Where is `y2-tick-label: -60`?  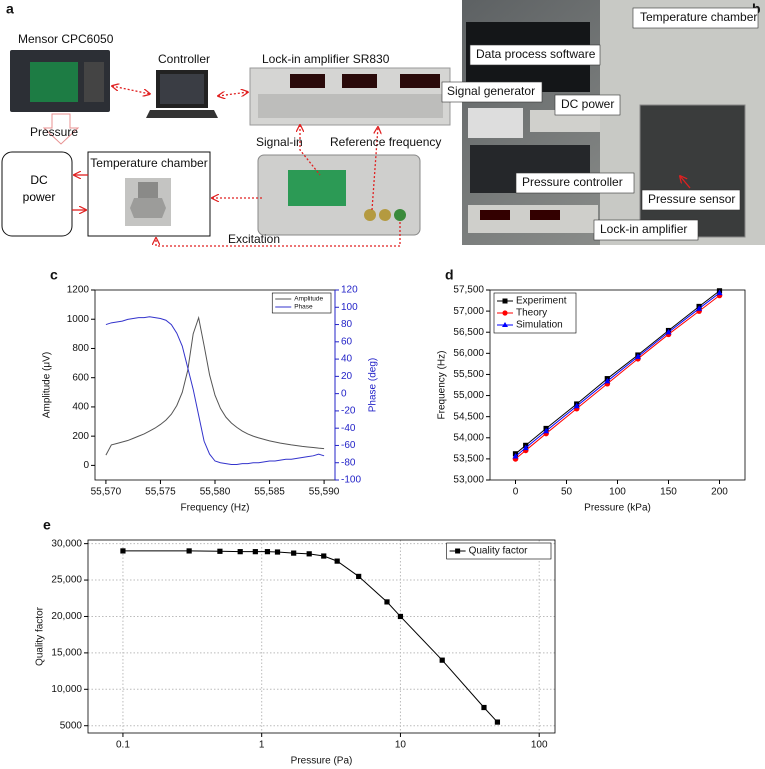 y2-tick-label: -60 is located at coordinates (348, 445).